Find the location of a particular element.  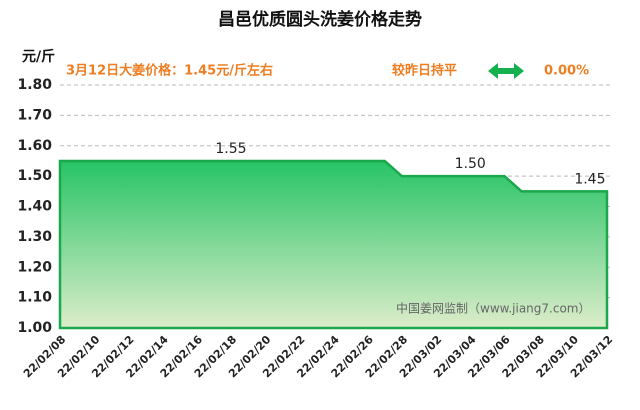

y-tick-label: 1.30 is located at coordinates (34, 237).